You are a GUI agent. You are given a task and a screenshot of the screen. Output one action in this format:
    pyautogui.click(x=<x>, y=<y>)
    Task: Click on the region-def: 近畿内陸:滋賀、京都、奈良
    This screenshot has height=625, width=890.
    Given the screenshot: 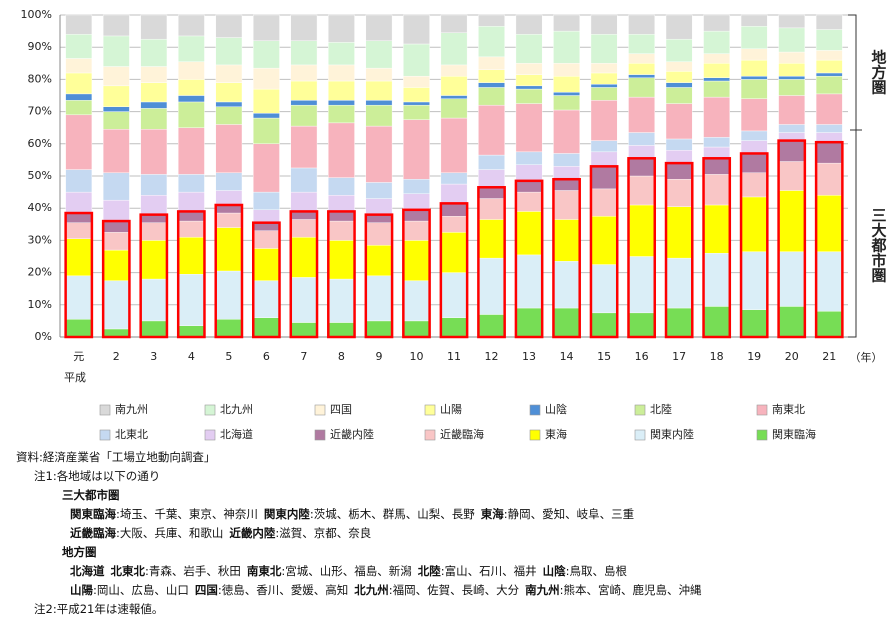 What is the action you would take?
    pyautogui.click(x=300, y=533)
    